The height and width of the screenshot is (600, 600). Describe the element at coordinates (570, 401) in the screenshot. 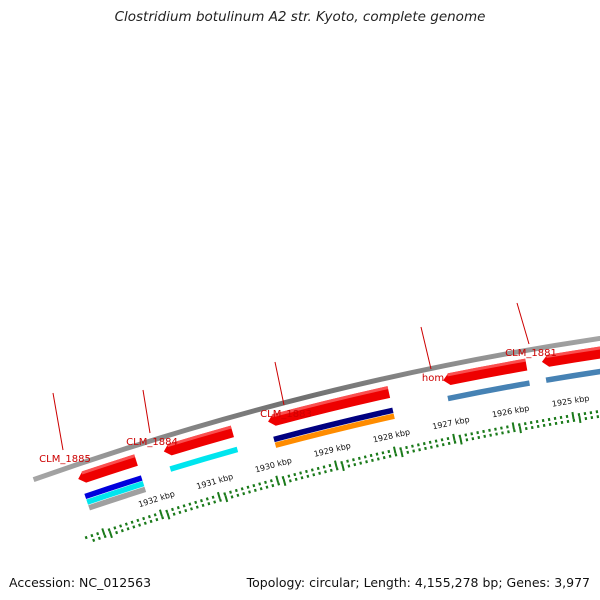

I see `ruler-label: 1925 kbp` at that location.